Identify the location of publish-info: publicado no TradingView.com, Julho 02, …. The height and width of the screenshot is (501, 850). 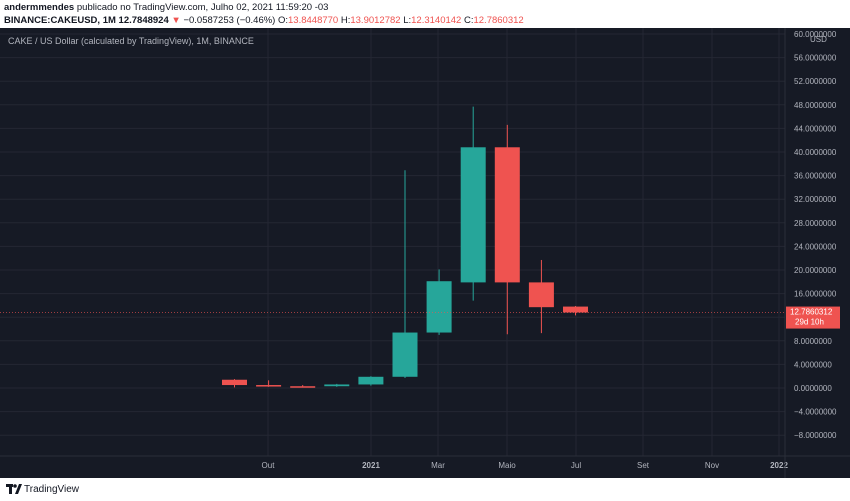
(202, 7).